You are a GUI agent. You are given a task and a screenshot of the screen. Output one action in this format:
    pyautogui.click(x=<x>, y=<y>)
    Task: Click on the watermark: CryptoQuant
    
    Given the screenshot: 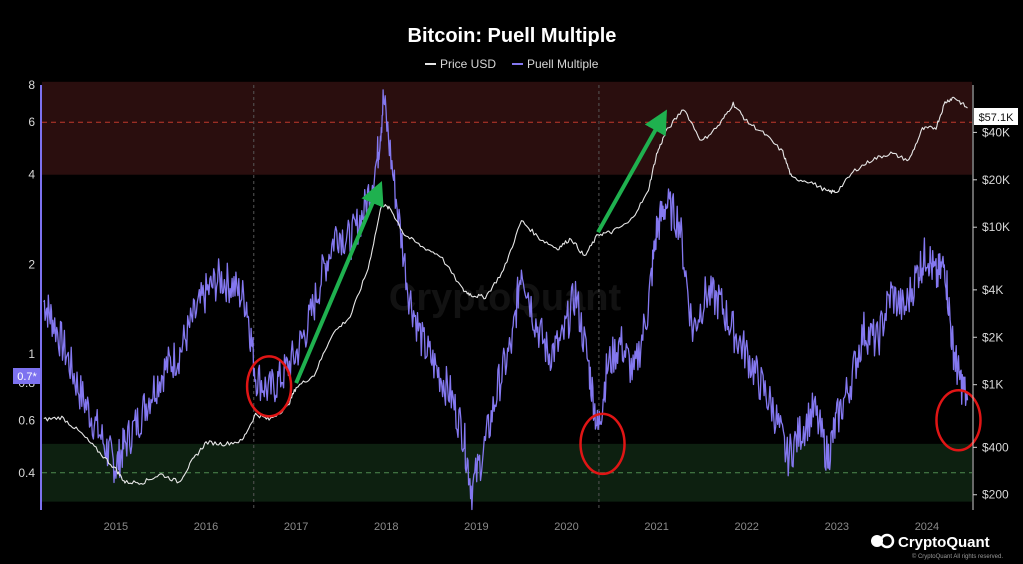 What is the action you would take?
    pyautogui.click(x=505, y=298)
    